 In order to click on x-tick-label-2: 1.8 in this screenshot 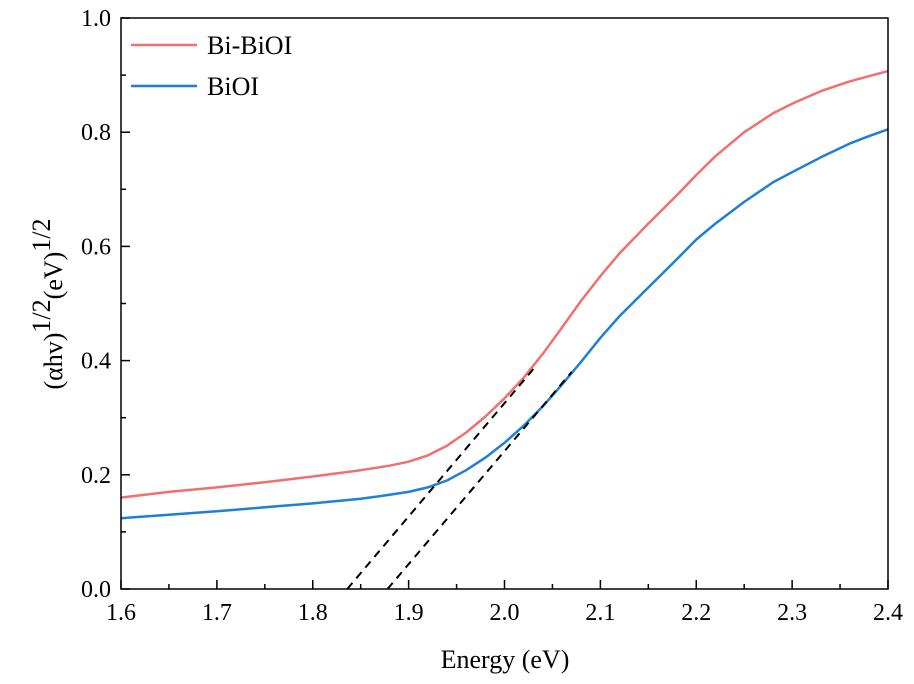, I will do `click(313, 613)`.